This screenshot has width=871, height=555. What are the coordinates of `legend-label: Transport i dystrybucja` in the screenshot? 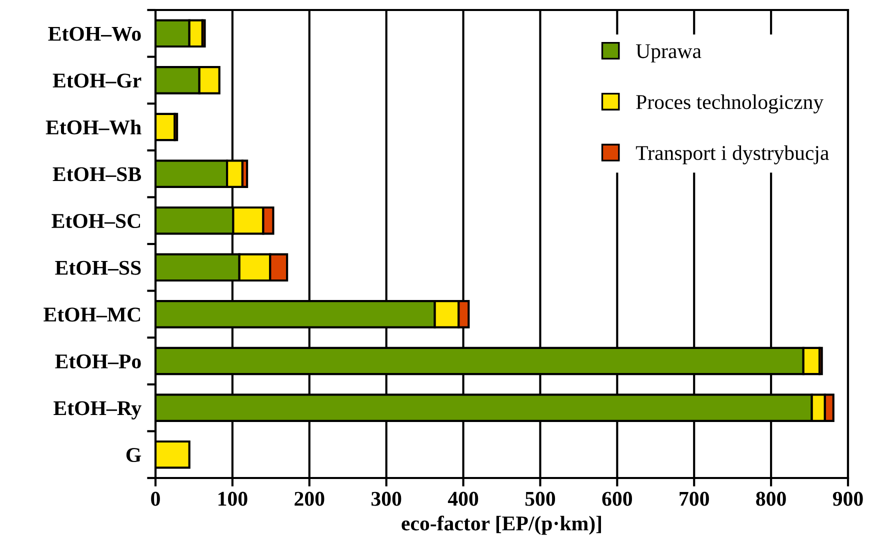 It's located at (732, 154).